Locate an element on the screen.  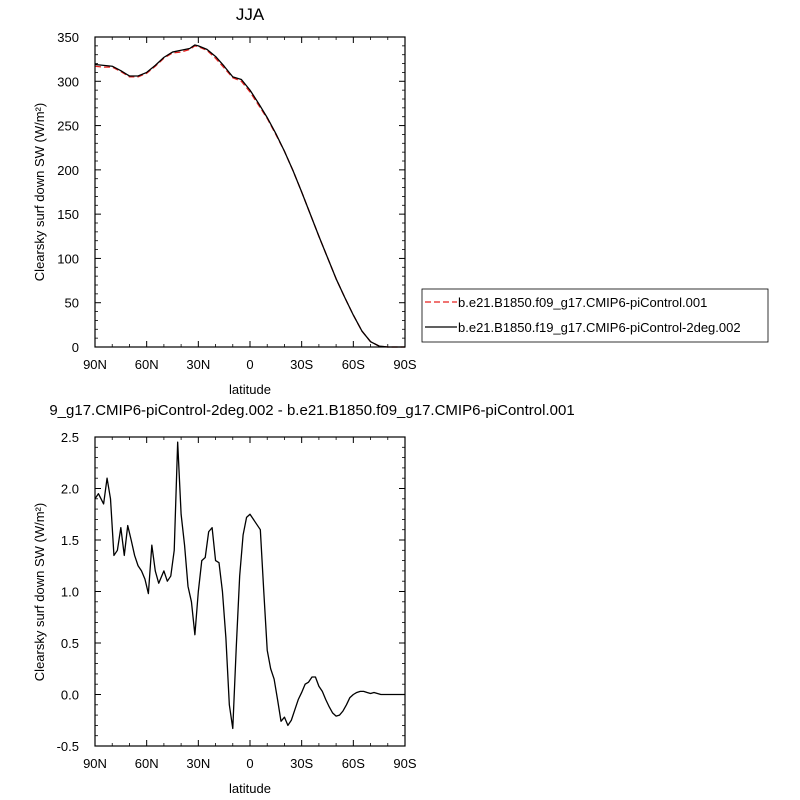
y-tick-label-lower: 0.0 is located at coordinates (70, 695).